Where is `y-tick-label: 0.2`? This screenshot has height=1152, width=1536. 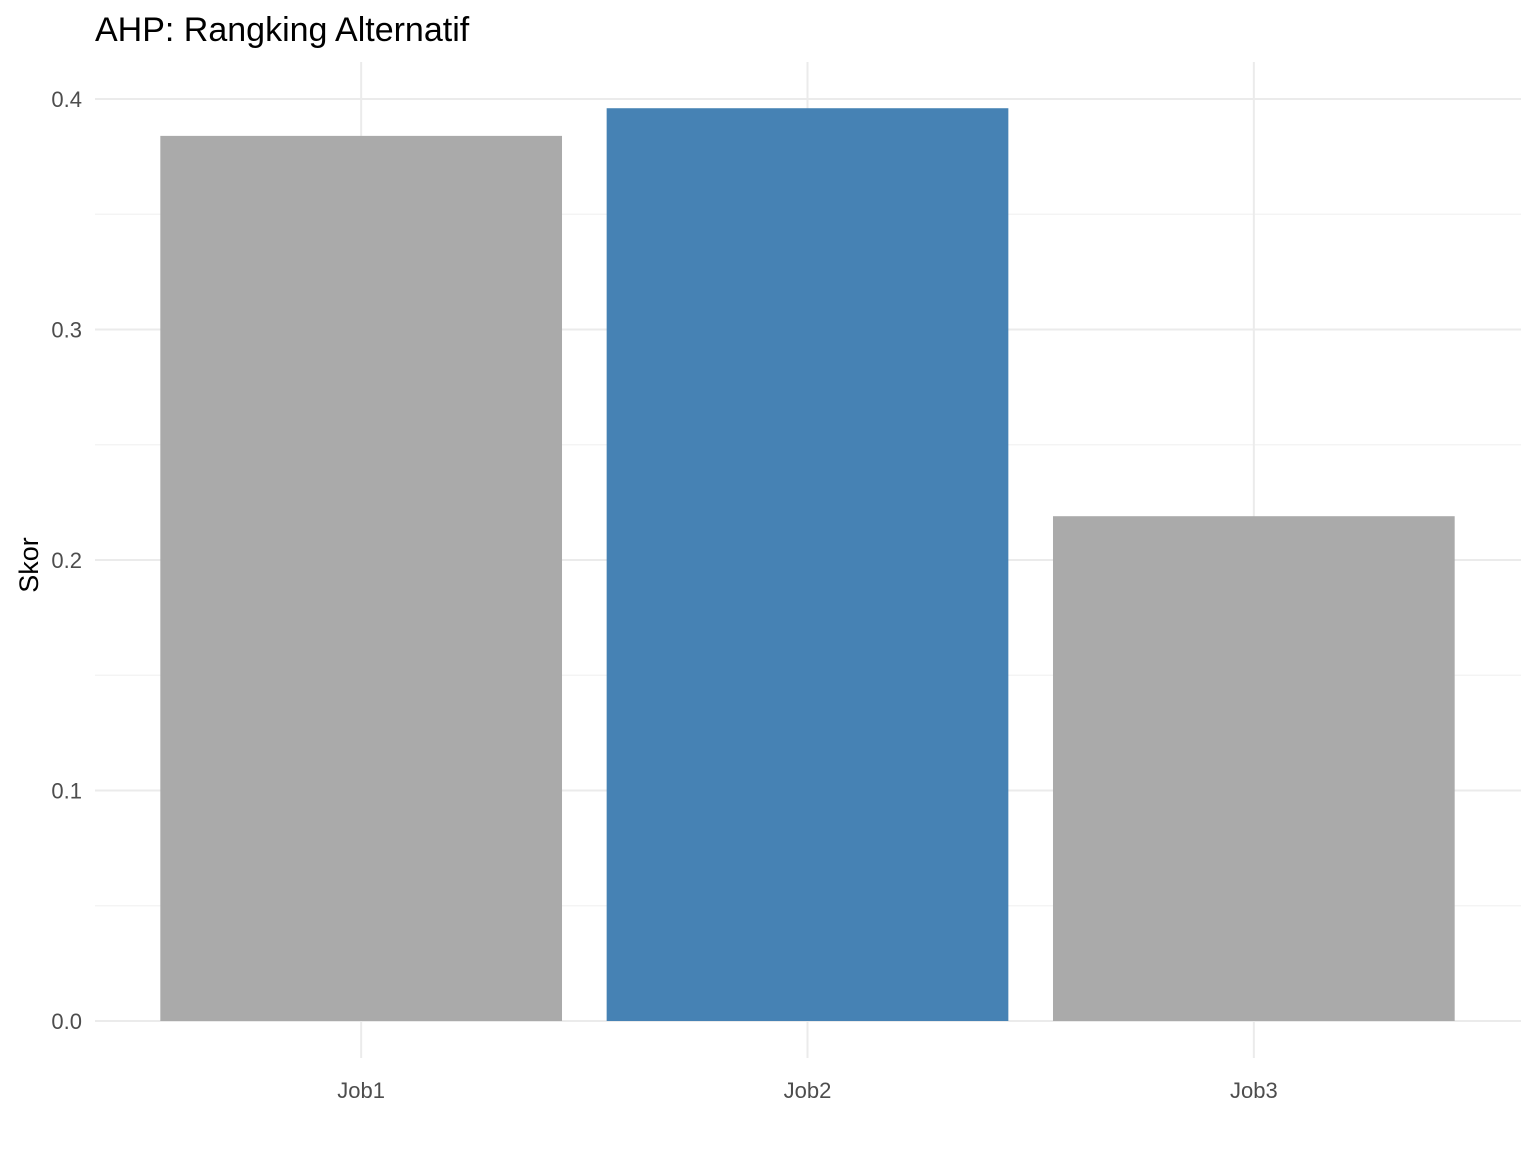 y-tick-label: 0.2 is located at coordinates (66, 560).